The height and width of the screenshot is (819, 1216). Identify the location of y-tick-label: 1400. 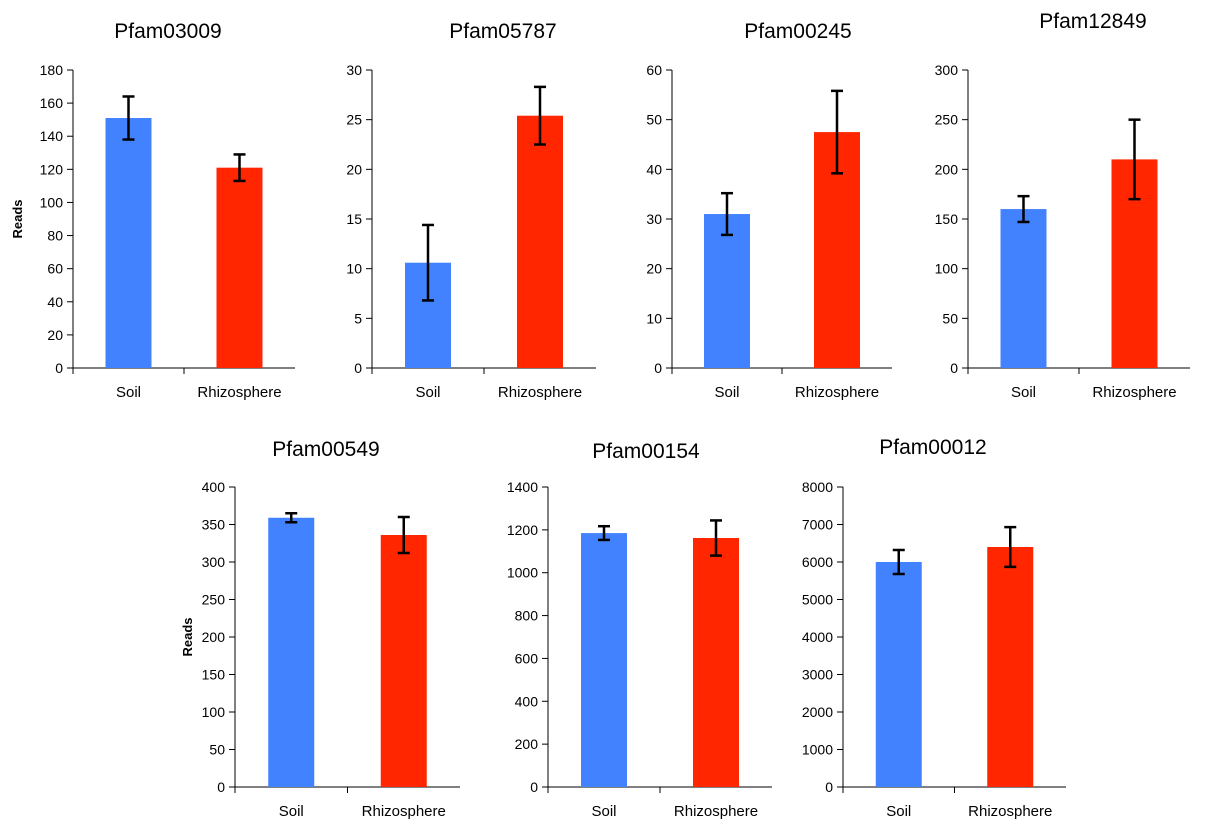
(522, 487).